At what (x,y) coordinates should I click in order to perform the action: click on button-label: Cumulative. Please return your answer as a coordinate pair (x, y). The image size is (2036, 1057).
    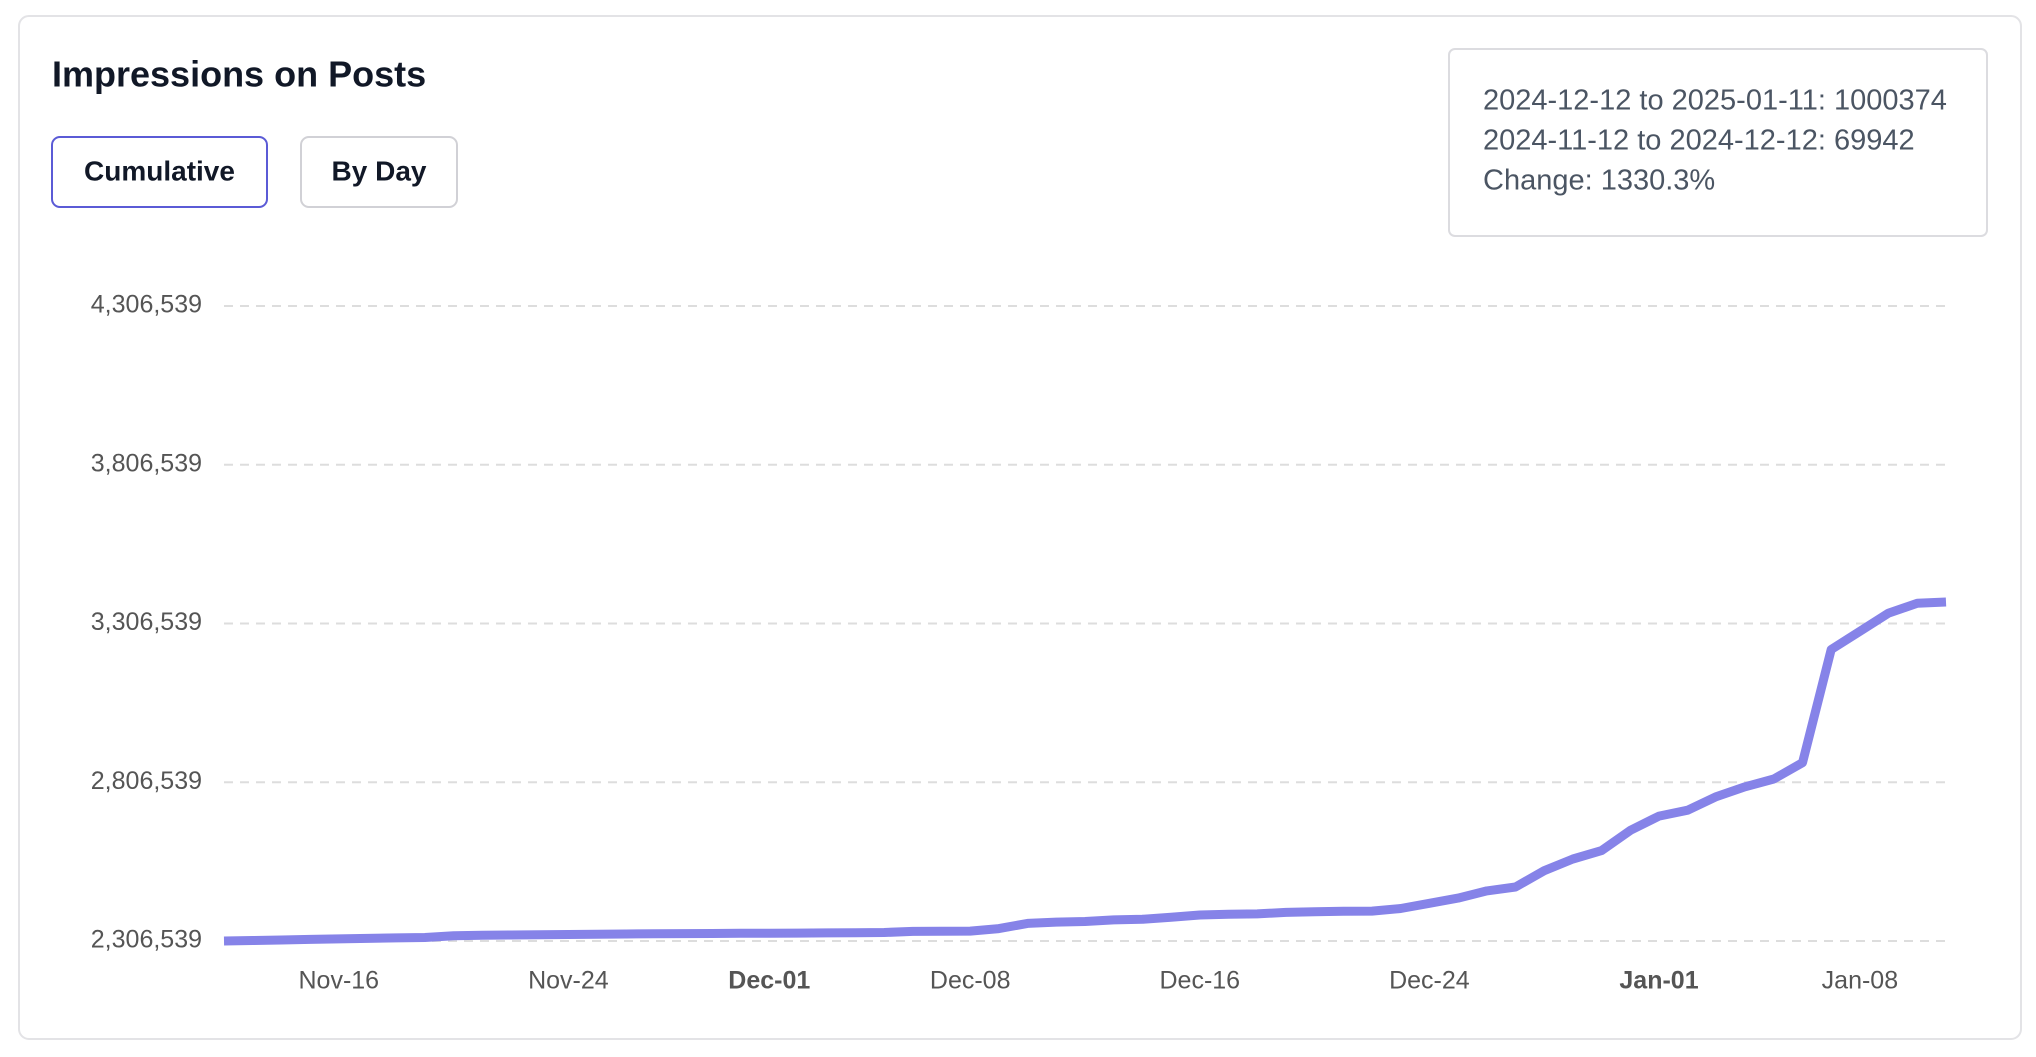
    Looking at the image, I should click on (159, 170).